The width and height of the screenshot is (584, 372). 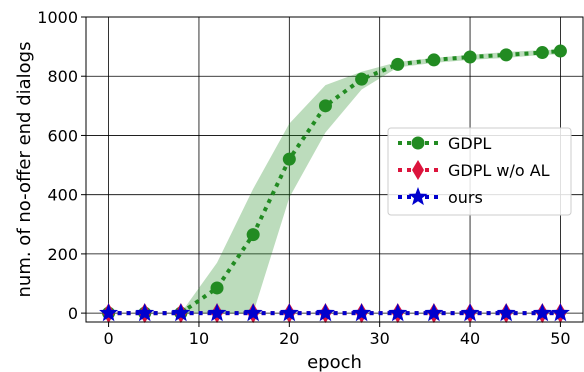 I want to click on x-tick-label: 40, so click(x=470, y=338).